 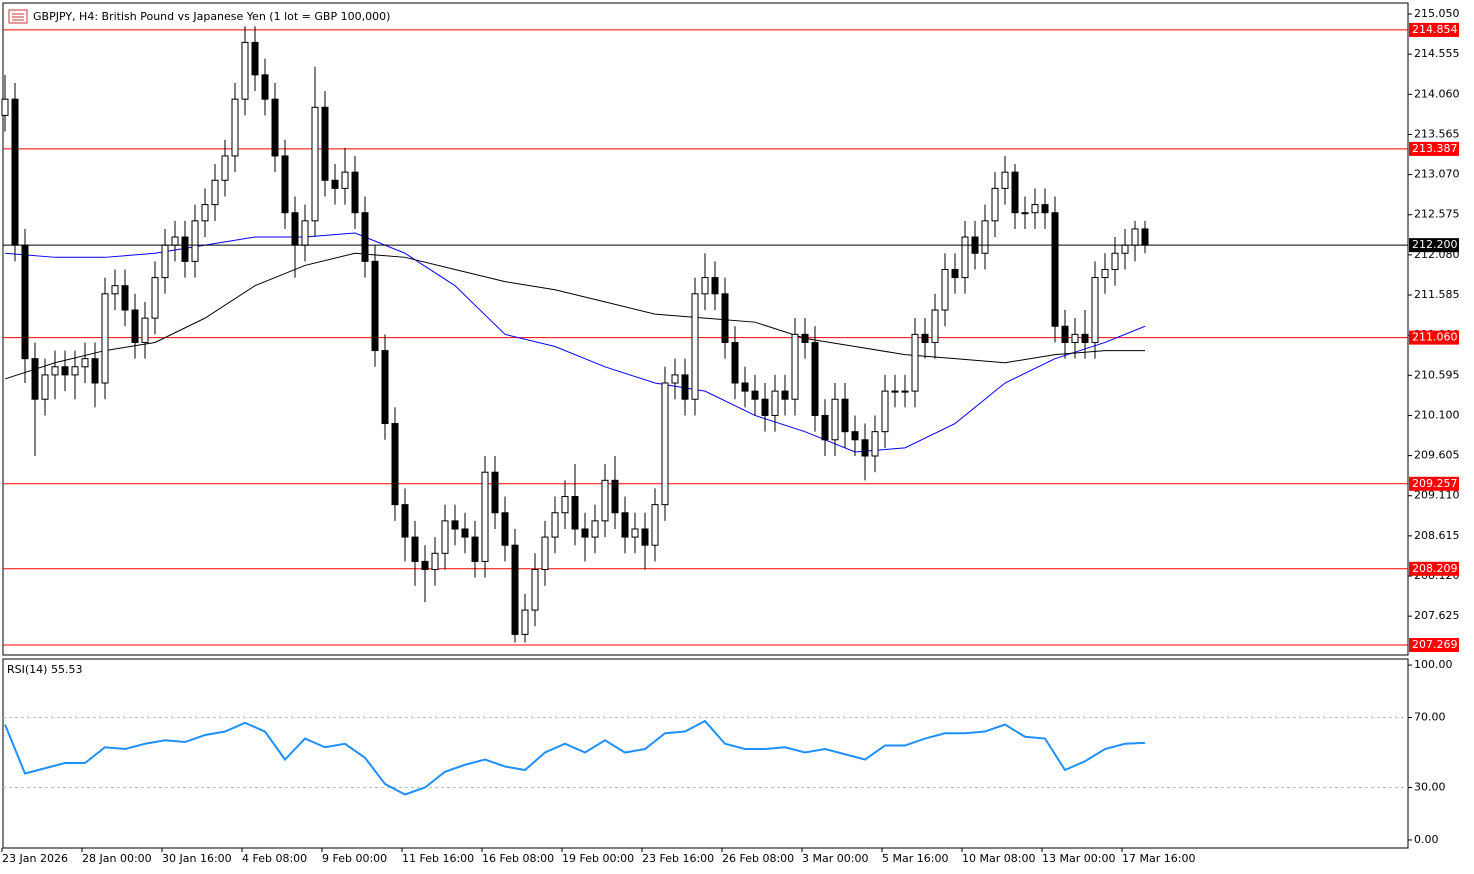 I want to click on x-tick-label: 4 Feb 08:00, so click(x=274, y=858).